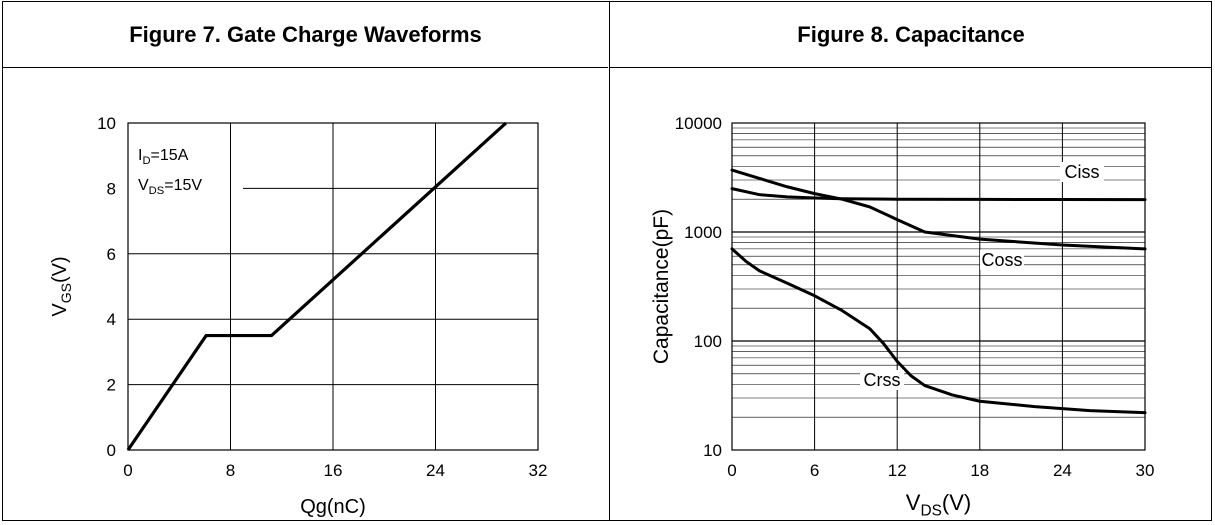 The height and width of the screenshot is (525, 1215). What do you see at coordinates (938, 209) in the screenshot?
I see `fig8-series-coss` at bounding box center [938, 209].